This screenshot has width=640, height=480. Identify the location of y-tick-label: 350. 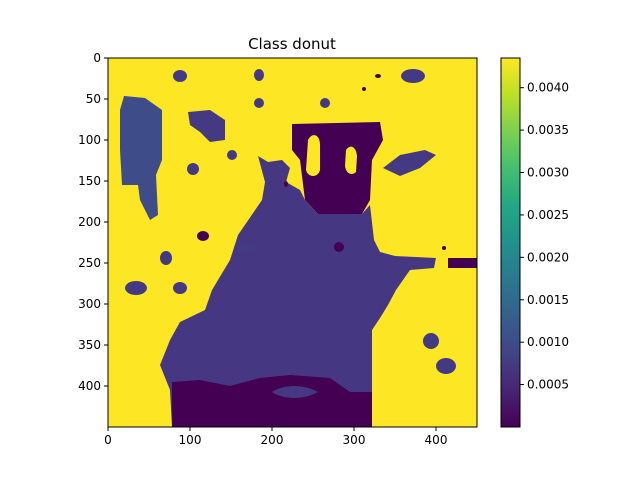
(89, 345).